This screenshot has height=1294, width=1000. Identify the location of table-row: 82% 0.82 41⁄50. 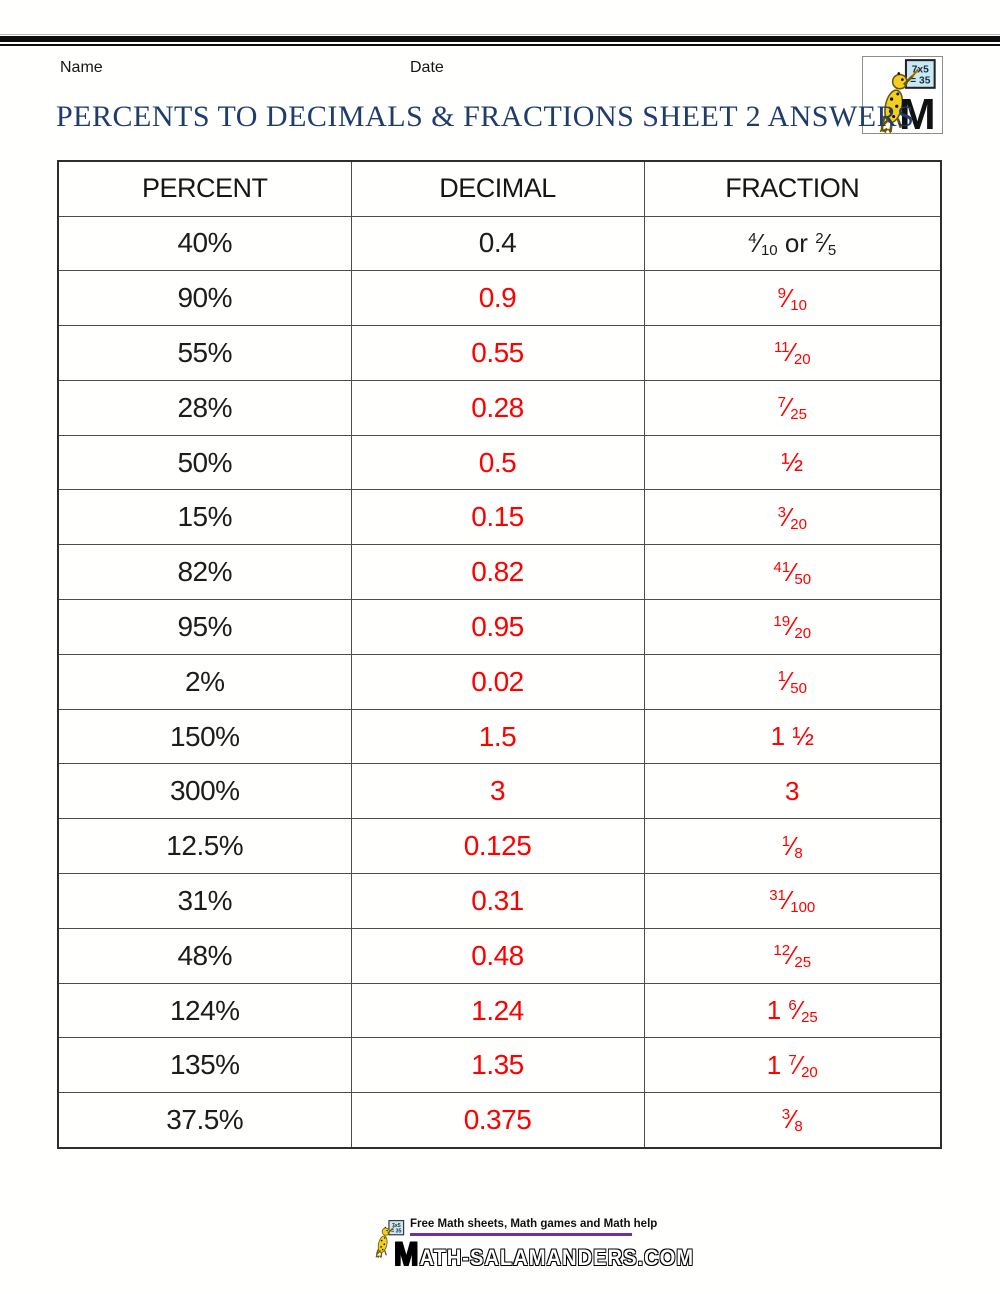
(499, 572).